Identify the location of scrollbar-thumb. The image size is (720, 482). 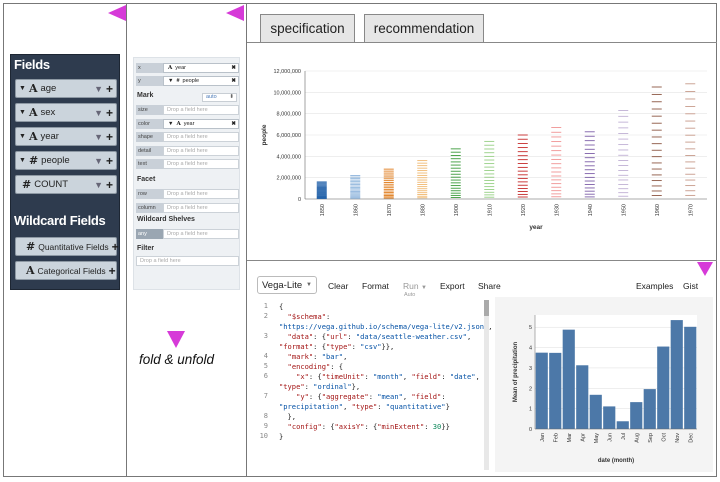
(486, 308).